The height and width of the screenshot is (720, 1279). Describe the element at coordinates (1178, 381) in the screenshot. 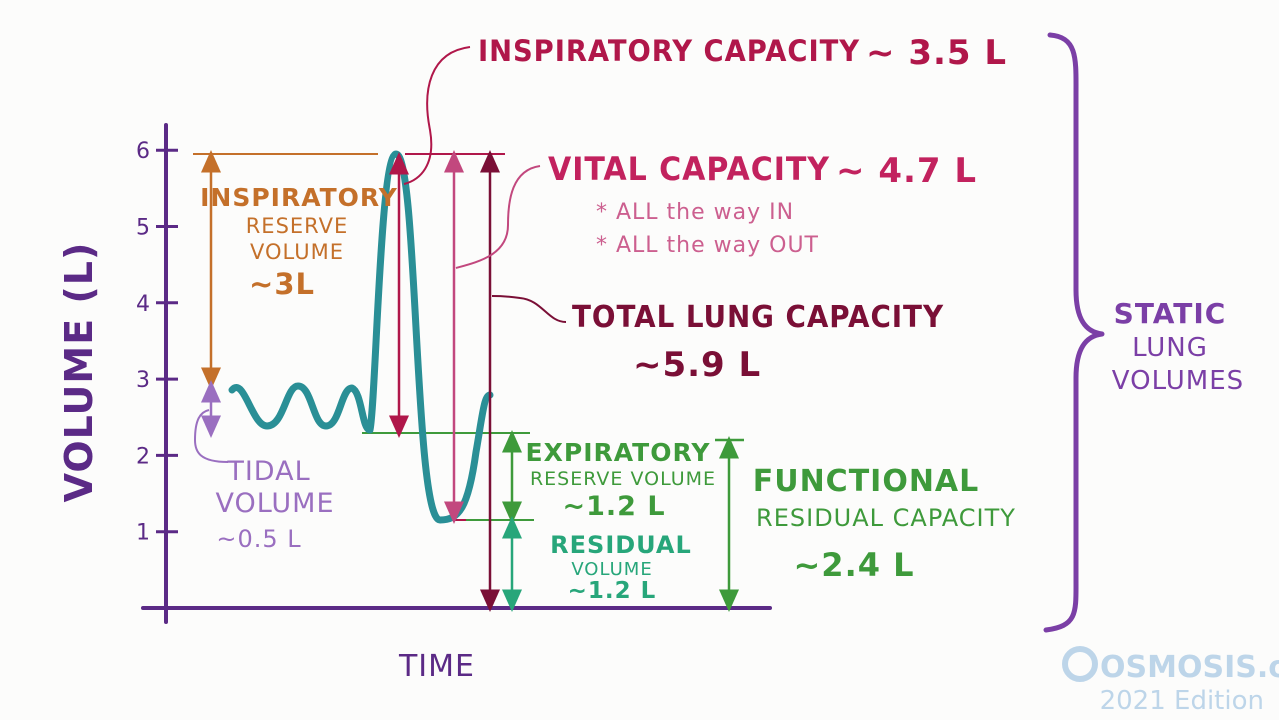

I see `group-line3: VOLUMES` at that location.